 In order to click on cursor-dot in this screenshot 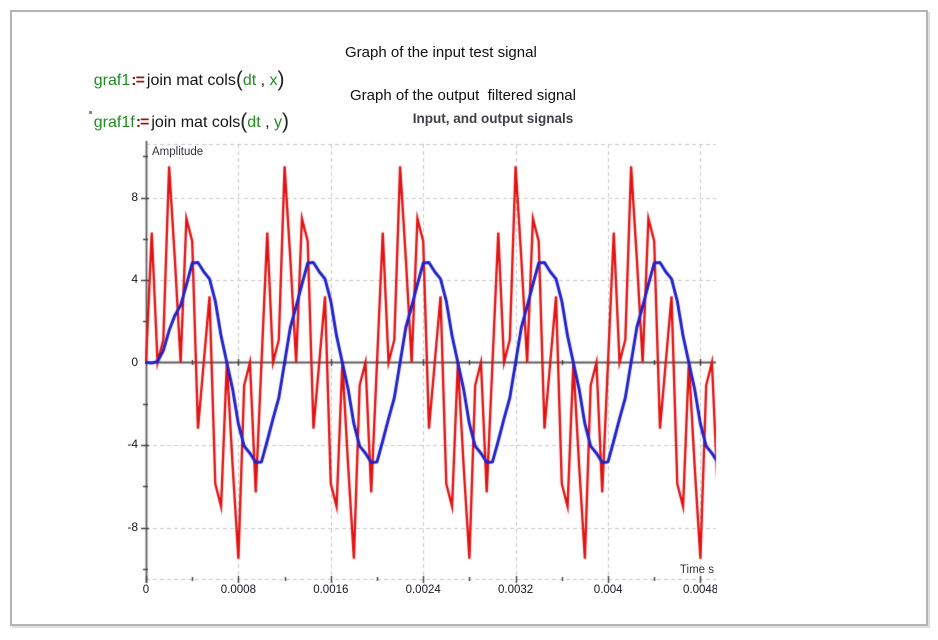, I will do `click(90, 112)`.